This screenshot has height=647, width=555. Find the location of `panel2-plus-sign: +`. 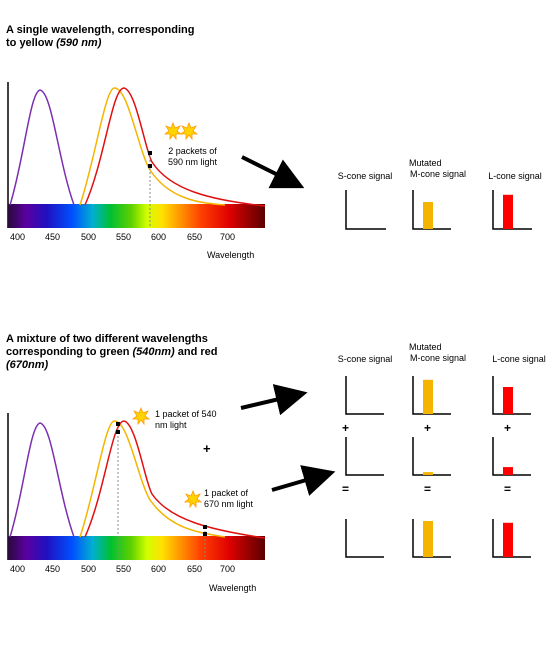

panel2-plus-sign: + is located at coordinates (207, 448).